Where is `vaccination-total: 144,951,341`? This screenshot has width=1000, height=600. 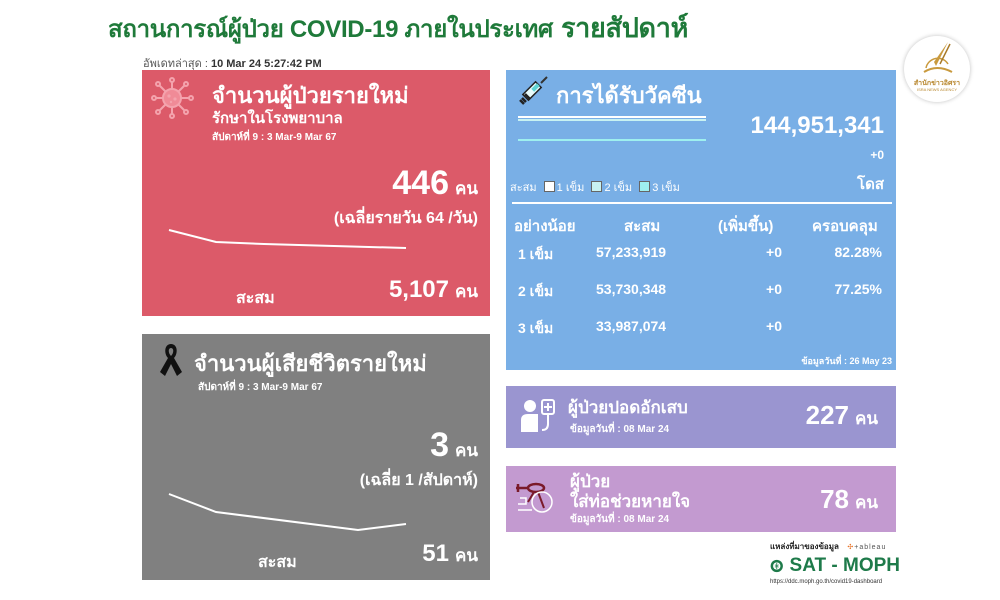 vaccination-total: 144,951,341 is located at coordinates (817, 125).